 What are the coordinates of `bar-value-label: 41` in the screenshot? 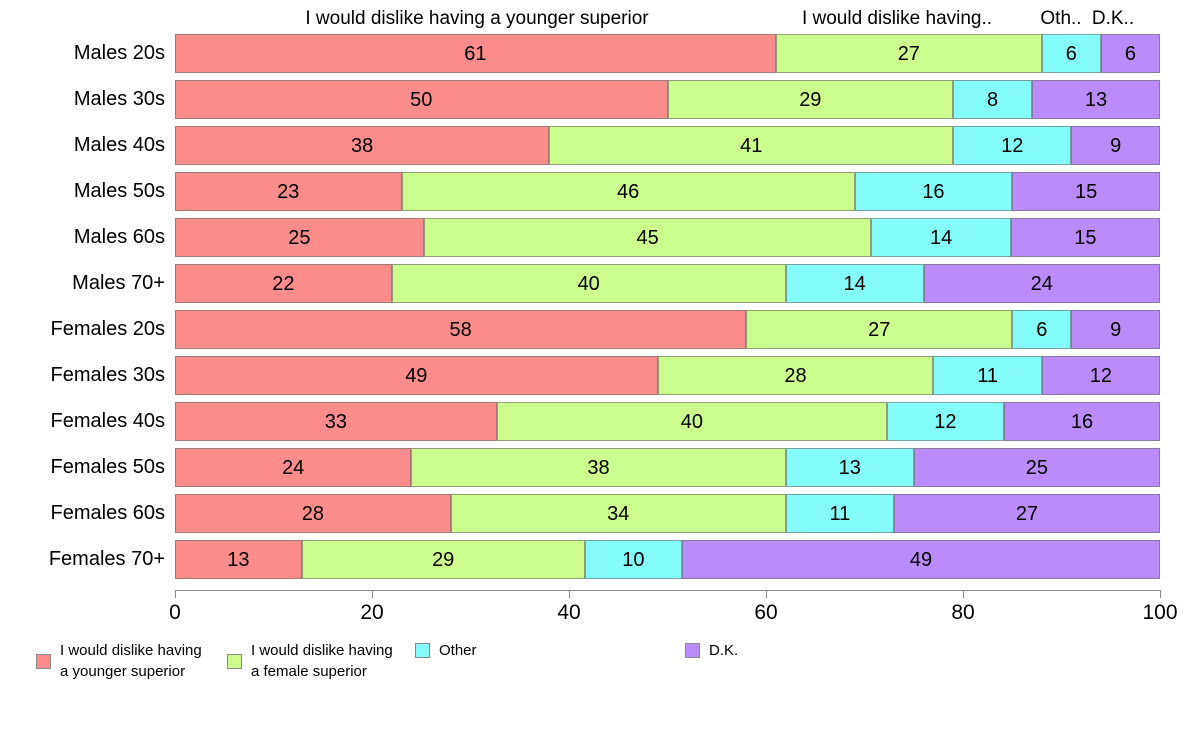 It's located at (751, 145).